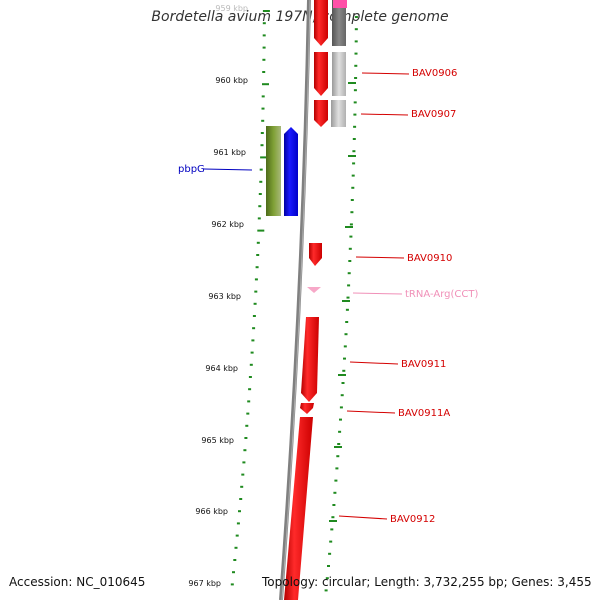 This screenshot has height=600, width=600. I want to click on gene-label-bav0911: BAV0911, so click(423, 364).